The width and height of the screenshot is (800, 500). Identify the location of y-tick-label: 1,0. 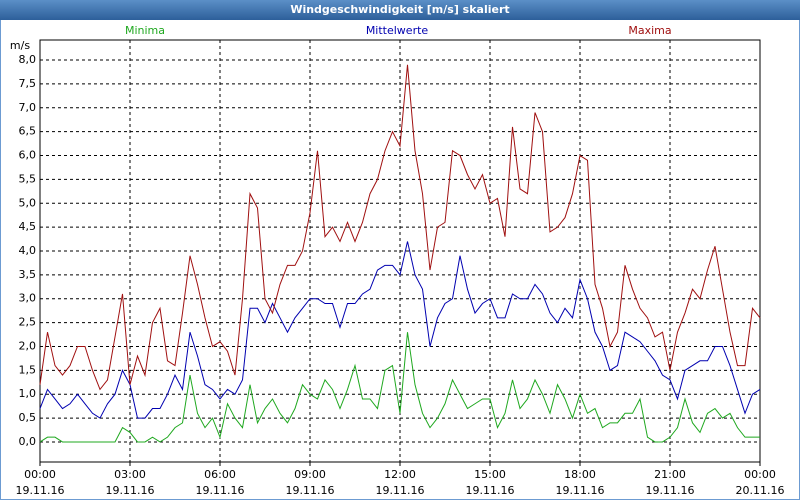
(28, 393).